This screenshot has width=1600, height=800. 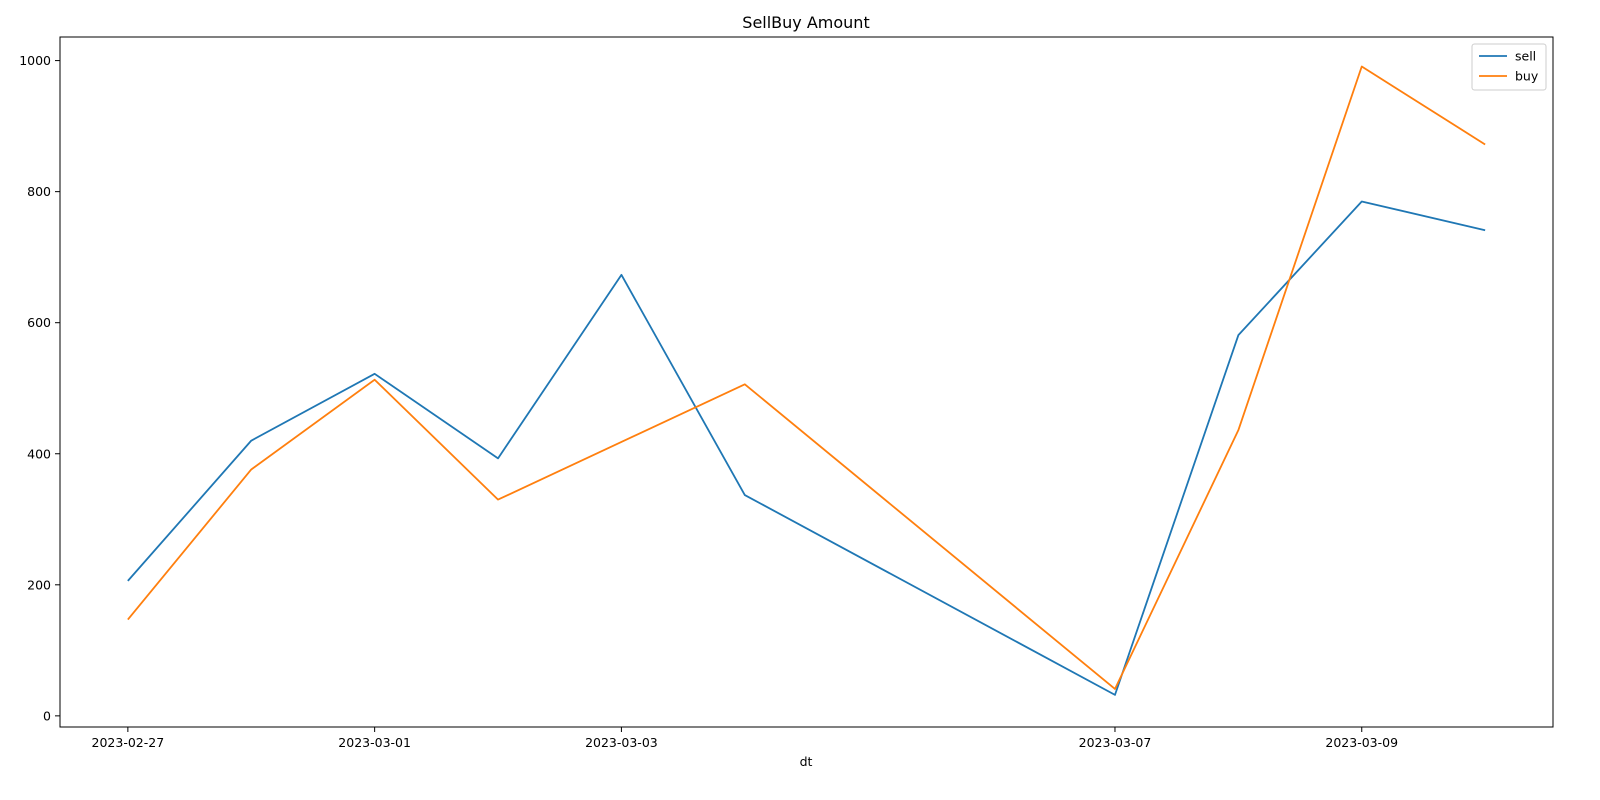 I want to click on legend: sell buy, so click(x=1509, y=67).